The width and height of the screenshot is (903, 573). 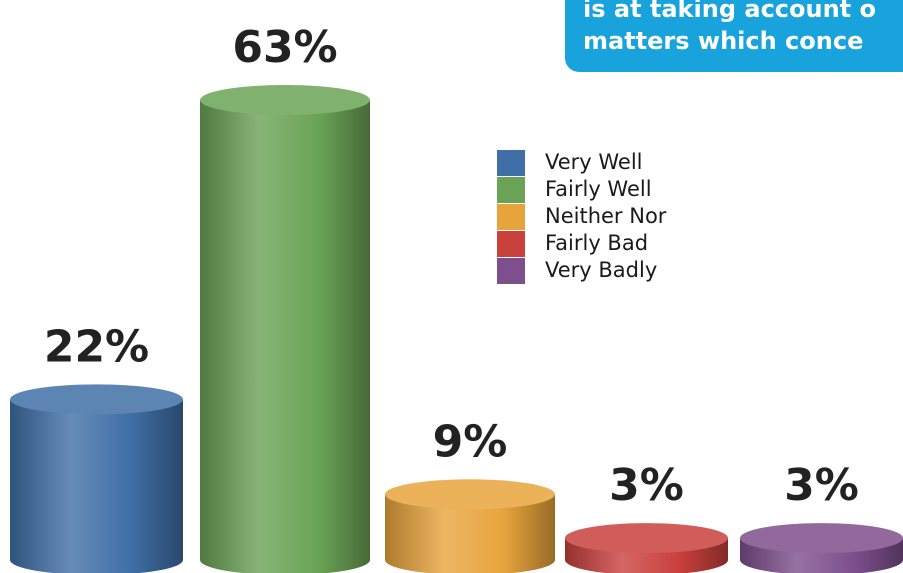 I want to click on legend-text: Very Well, so click(x=594, y=162).